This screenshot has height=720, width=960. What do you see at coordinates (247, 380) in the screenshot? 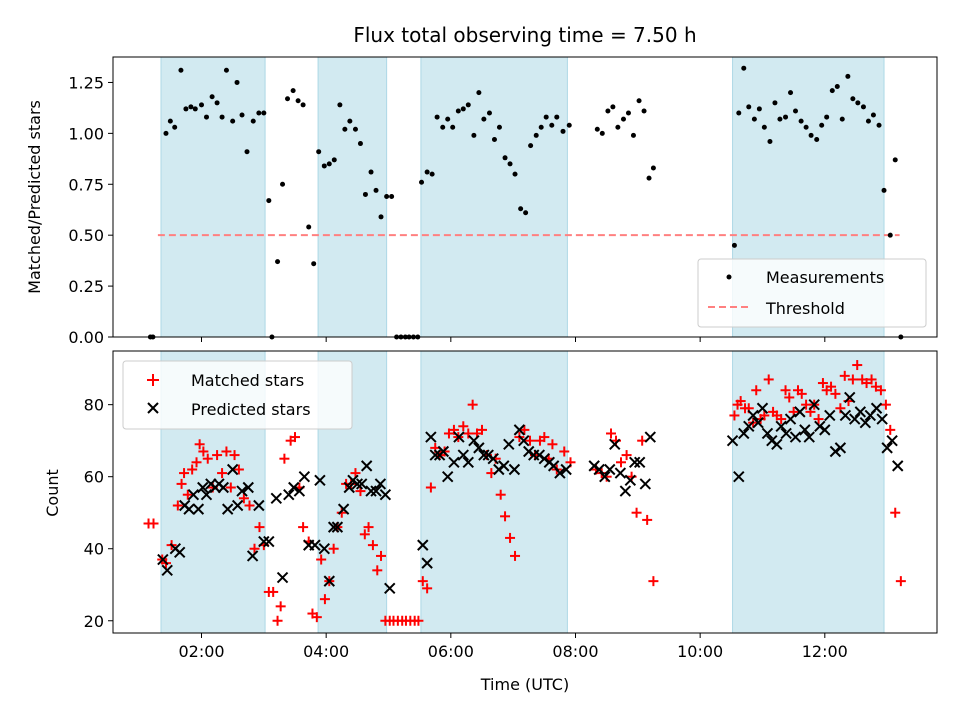
I see `legend-matched-label: Matched stars` at bounding box center [247, 380].